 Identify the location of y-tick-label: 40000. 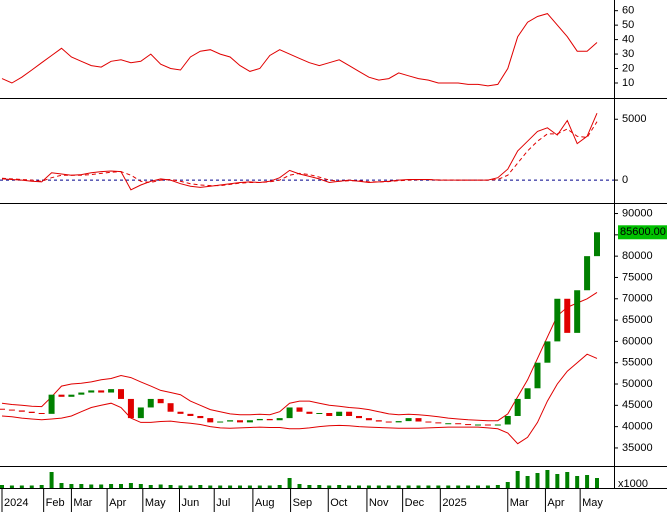
(637, 427).